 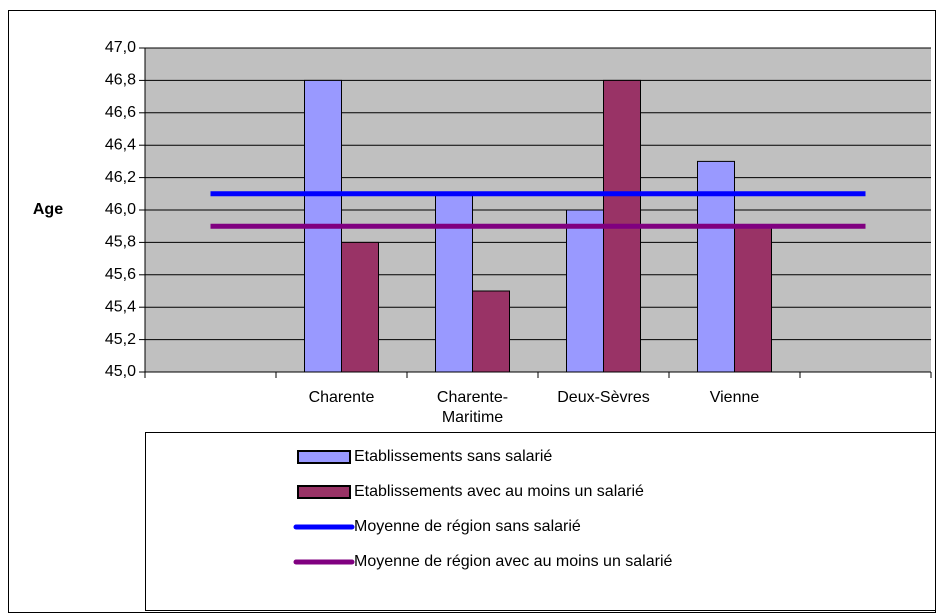 What do you see at coordinates (120, 306) in the screenshot?
I see `y-tick-label: 45,4` at bounding box center [120, 306].